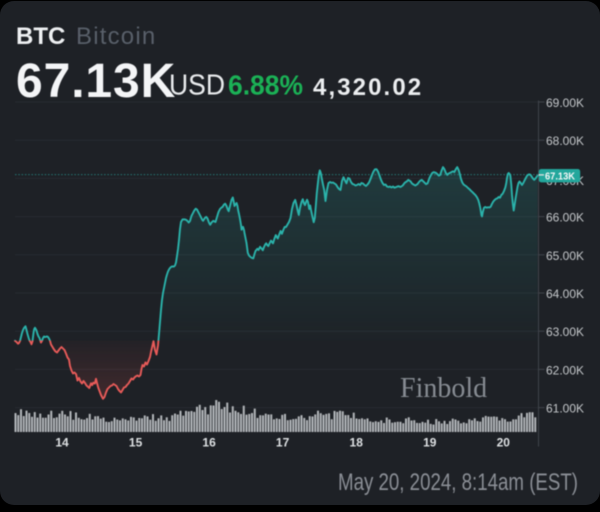 This screenshot has width=600, height=512. What do you see at coordinates (209, 443) in the screenshot?
I see `svg-text: 16` at bounding box center [209, 443].